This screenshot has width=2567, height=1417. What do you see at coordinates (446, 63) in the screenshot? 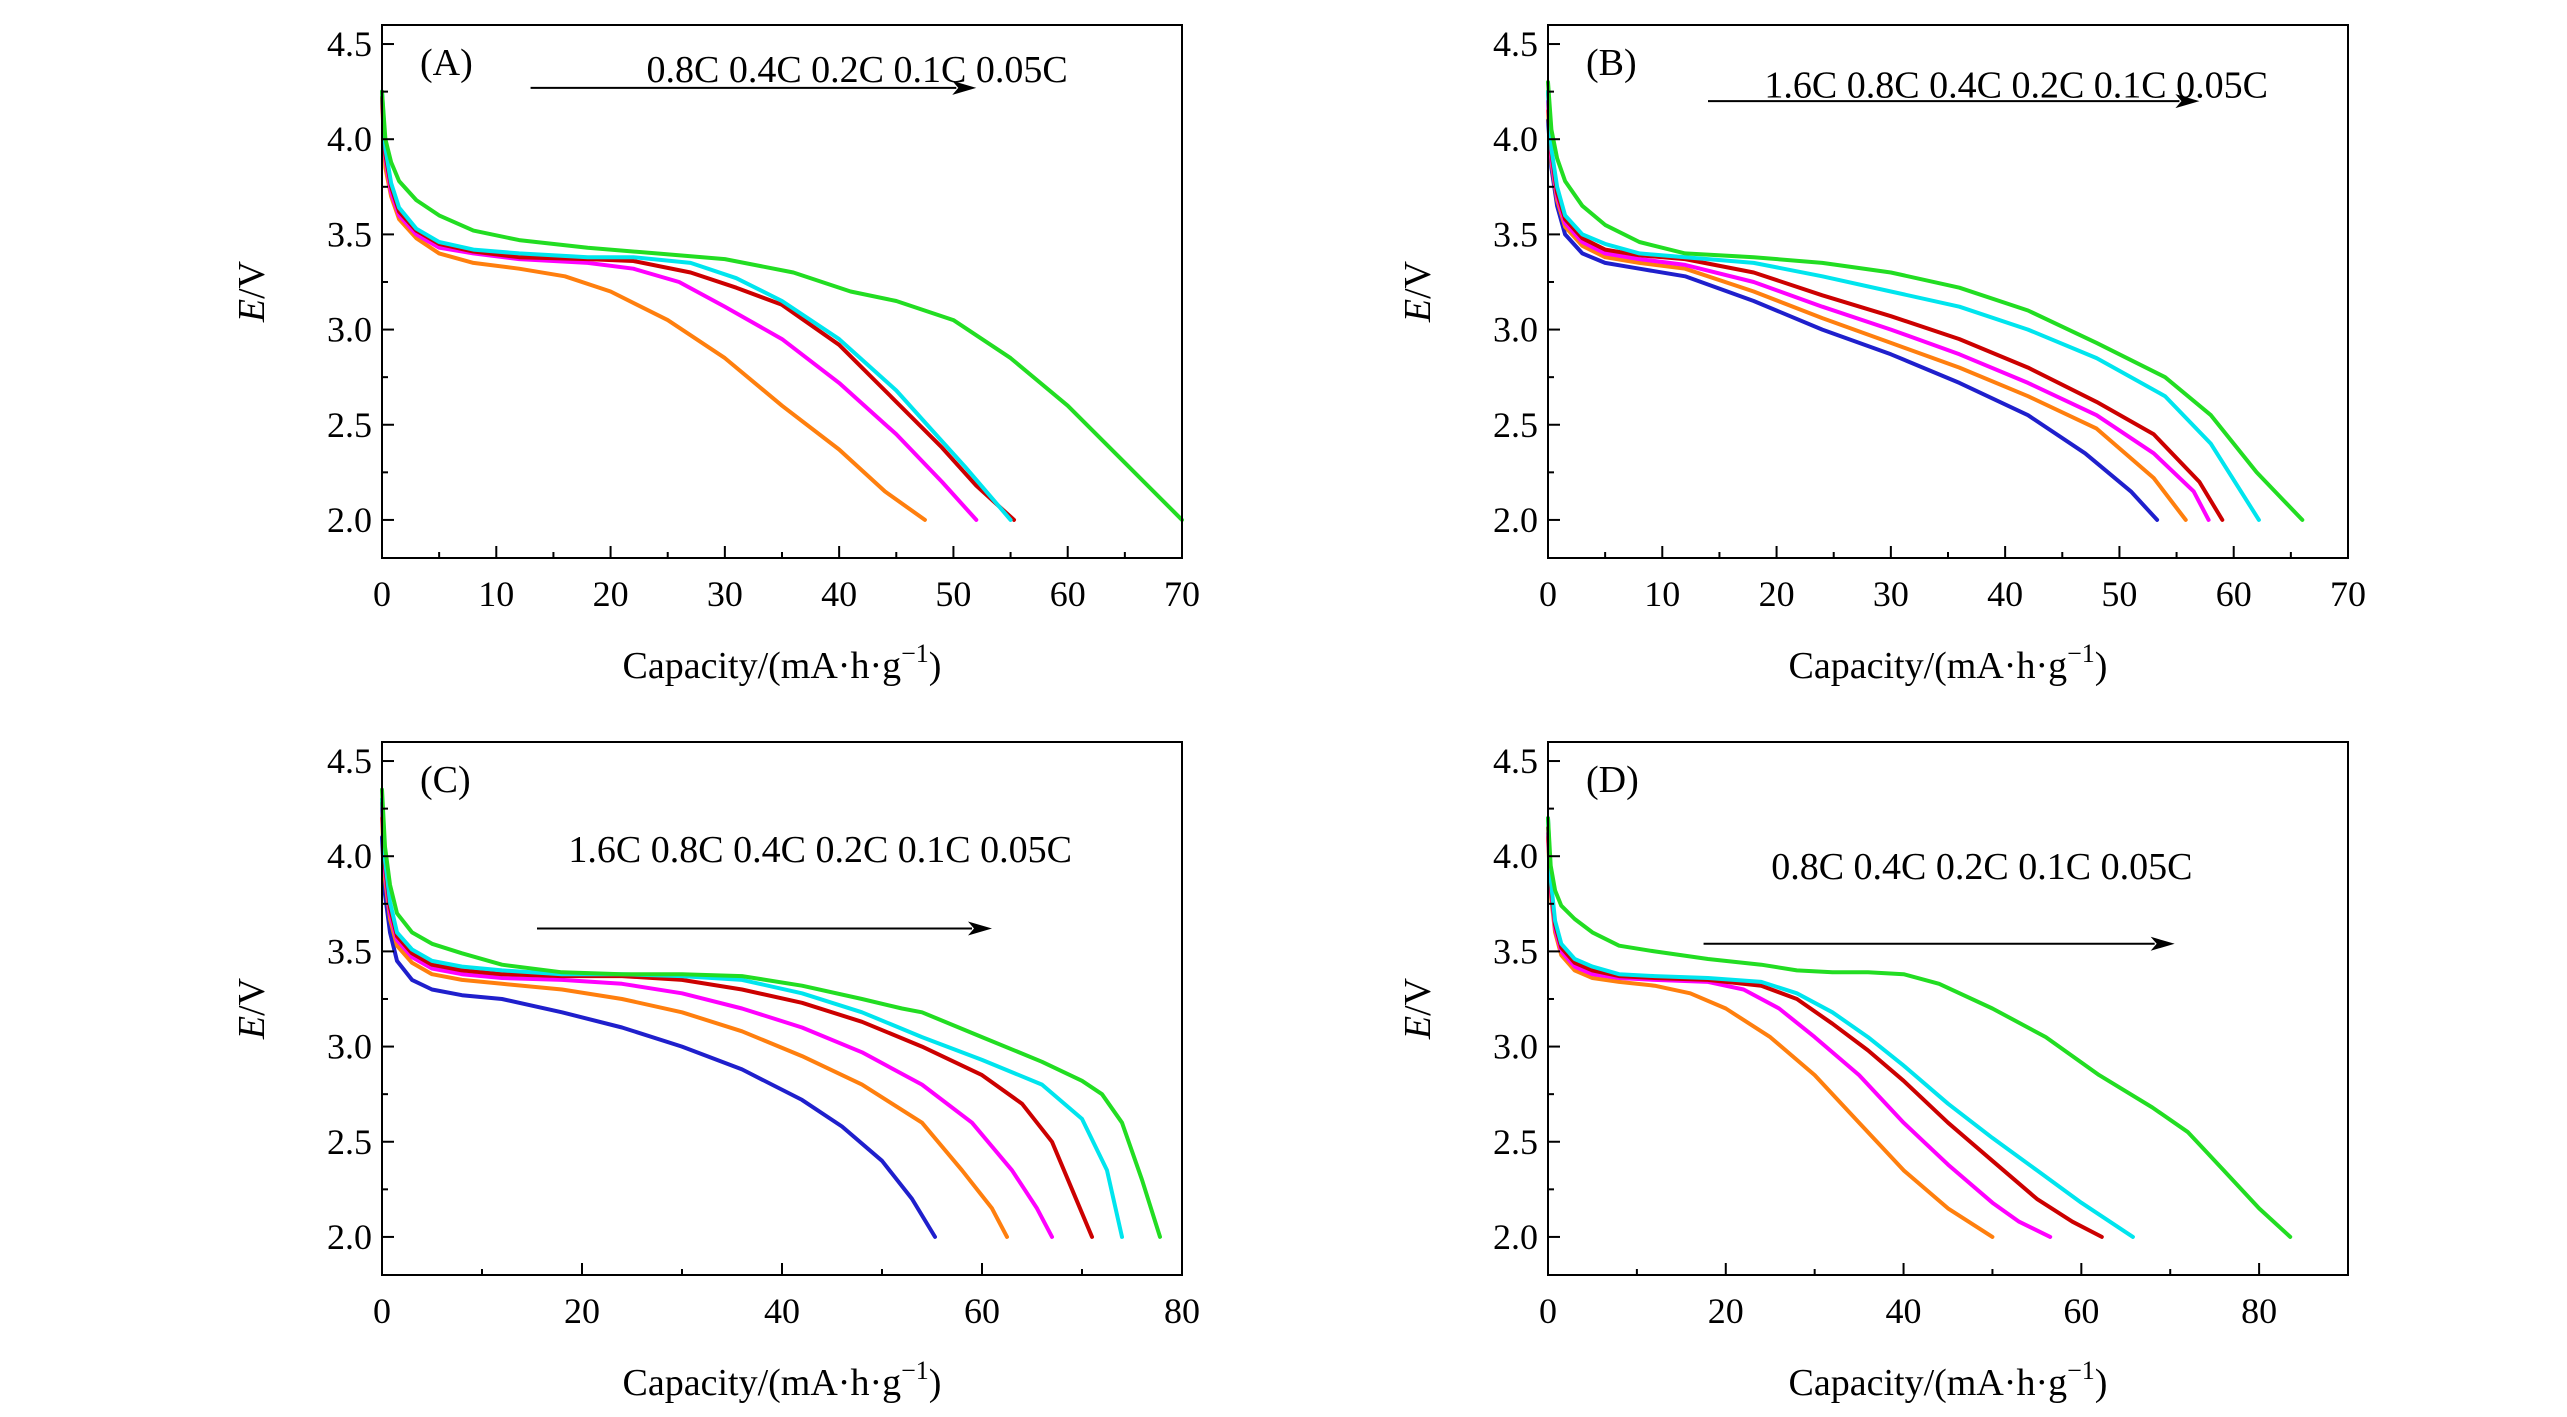
I see `panel-label: (A)` at bounding box center [446, 63].